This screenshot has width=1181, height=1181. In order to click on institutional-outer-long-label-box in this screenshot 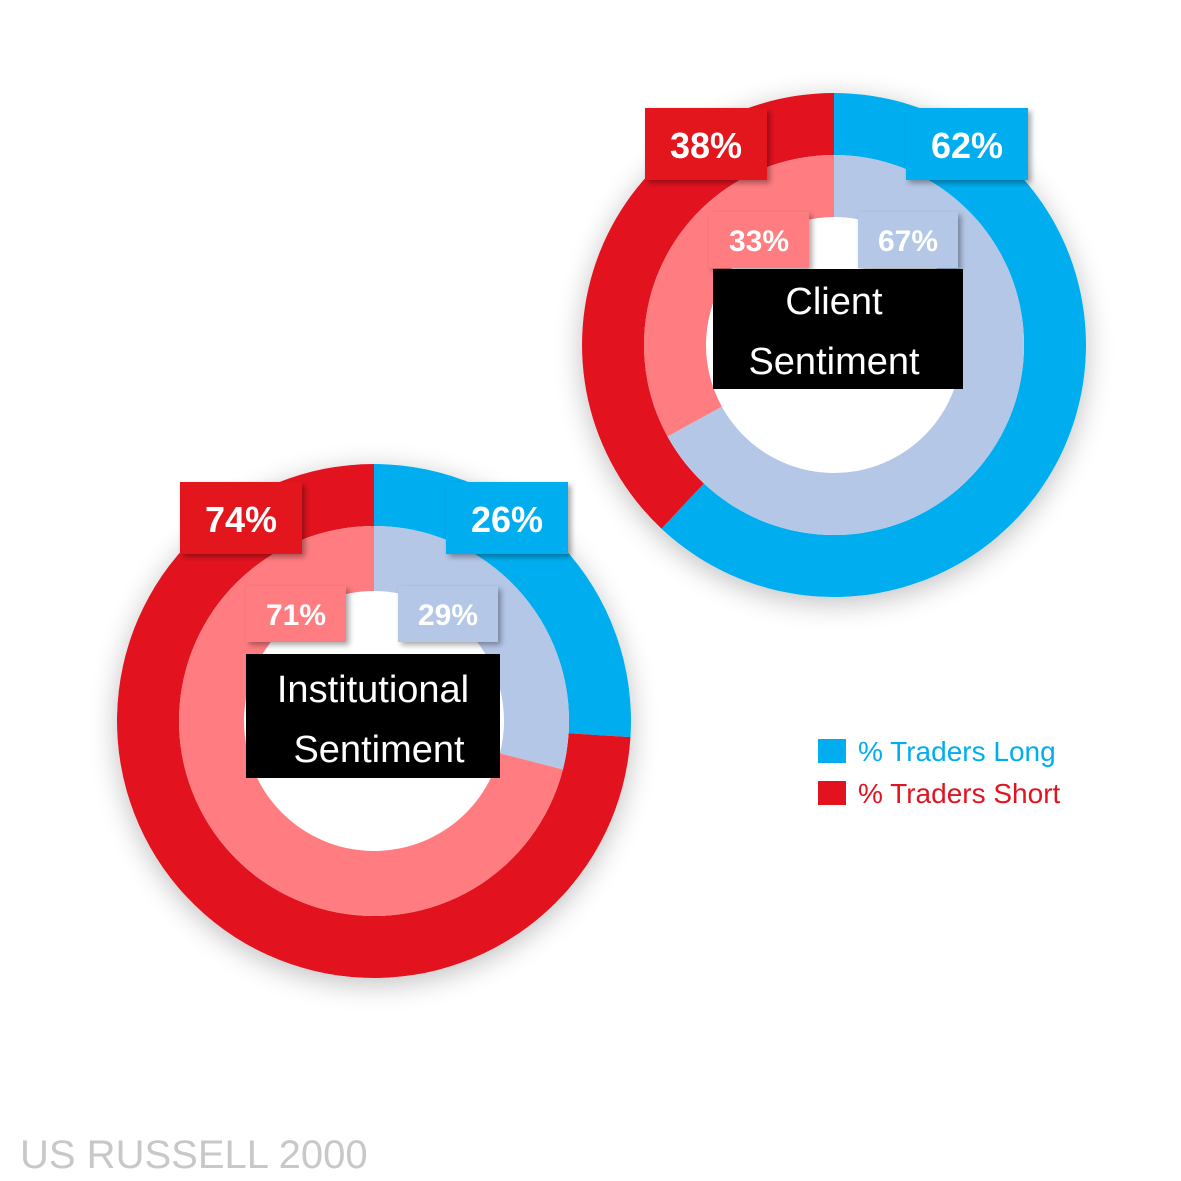, I will do `click(507, 518)`.